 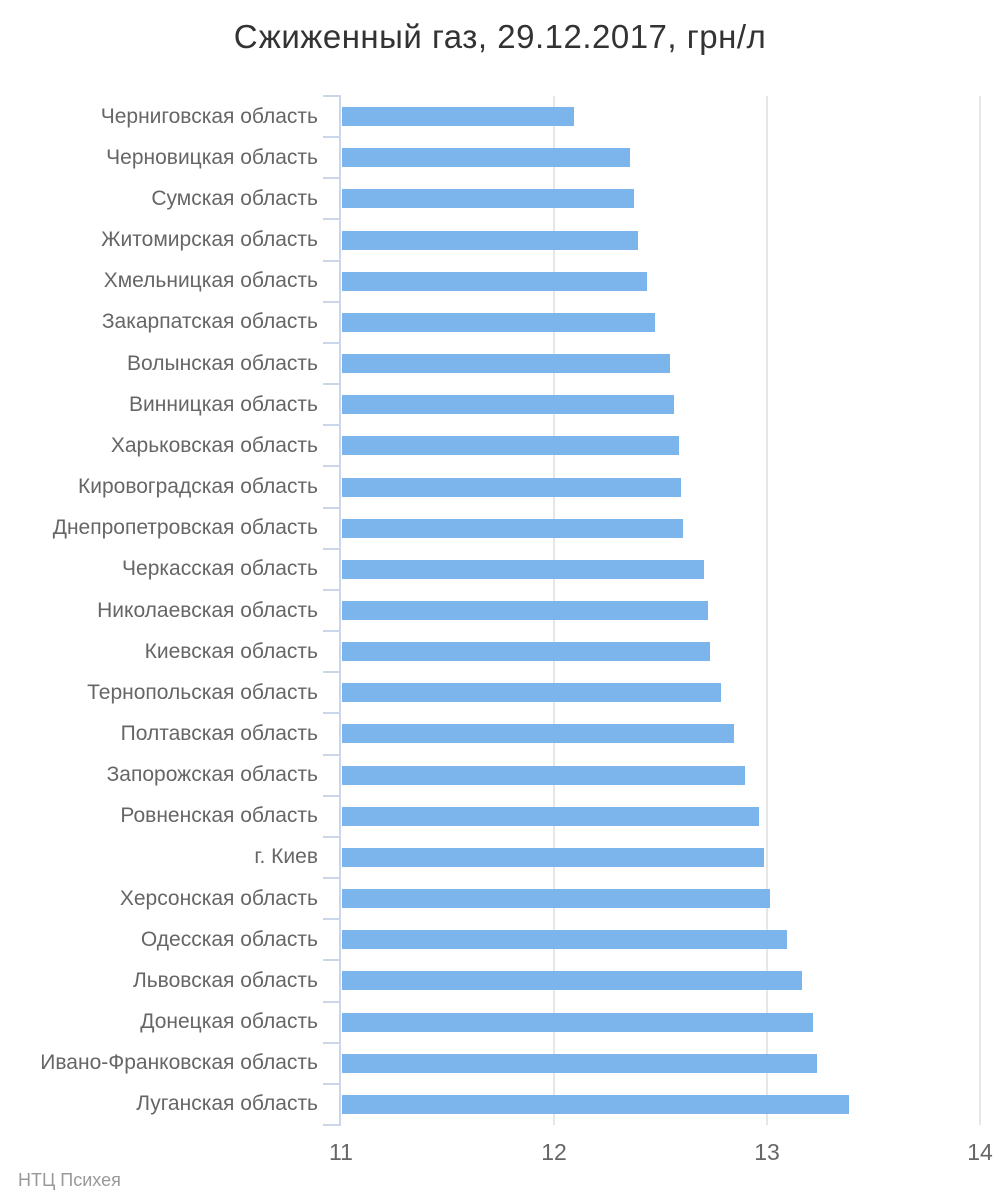 What do you see at coordinates (207, 610) in the screenshot?
I see `category-label: Николаевская область` at bounding box center [207, 610].